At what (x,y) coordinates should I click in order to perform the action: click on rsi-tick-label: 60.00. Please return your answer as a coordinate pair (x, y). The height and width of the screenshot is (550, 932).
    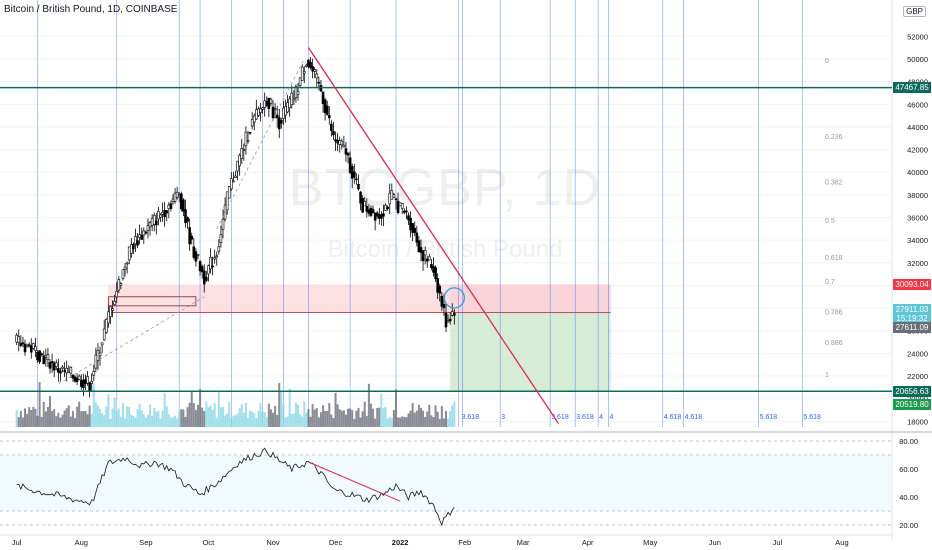
    Looking at the image, I should click on (908, 469).